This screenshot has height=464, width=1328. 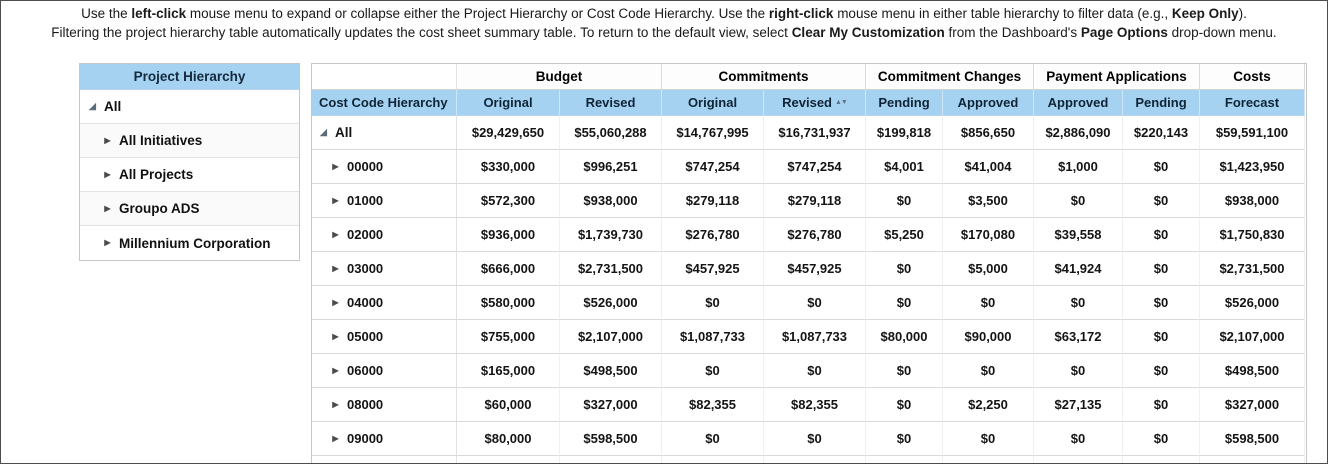 I want to click on column-header: Forecast, so click(x=1252, y=103).